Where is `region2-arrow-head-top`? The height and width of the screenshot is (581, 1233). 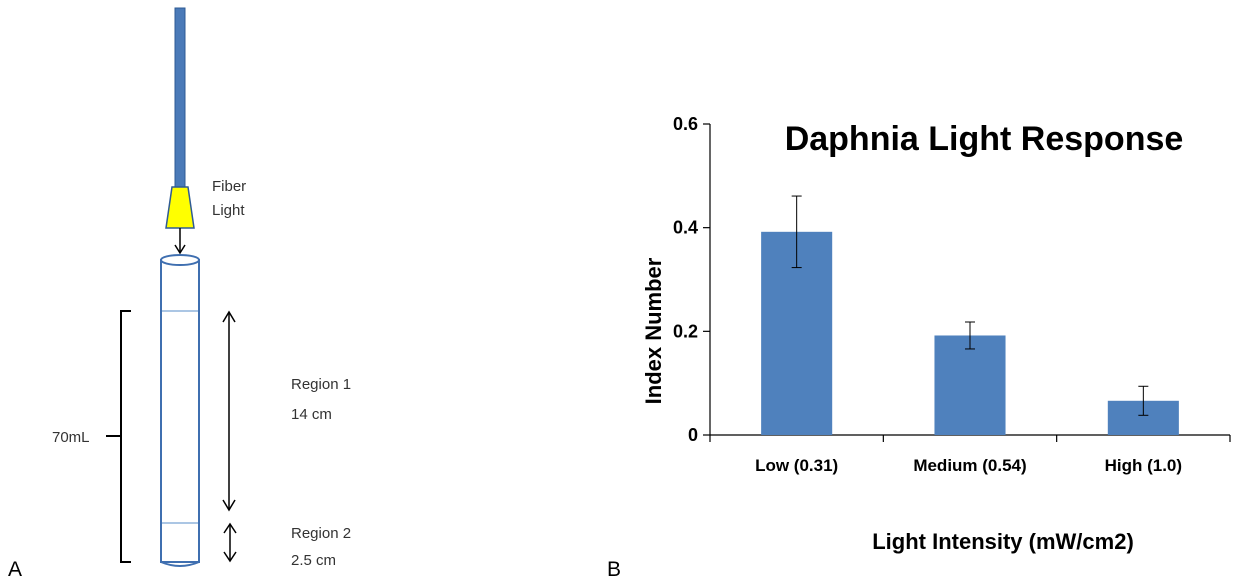
region2-arrow-head-top is located at coordinates (230, 528).